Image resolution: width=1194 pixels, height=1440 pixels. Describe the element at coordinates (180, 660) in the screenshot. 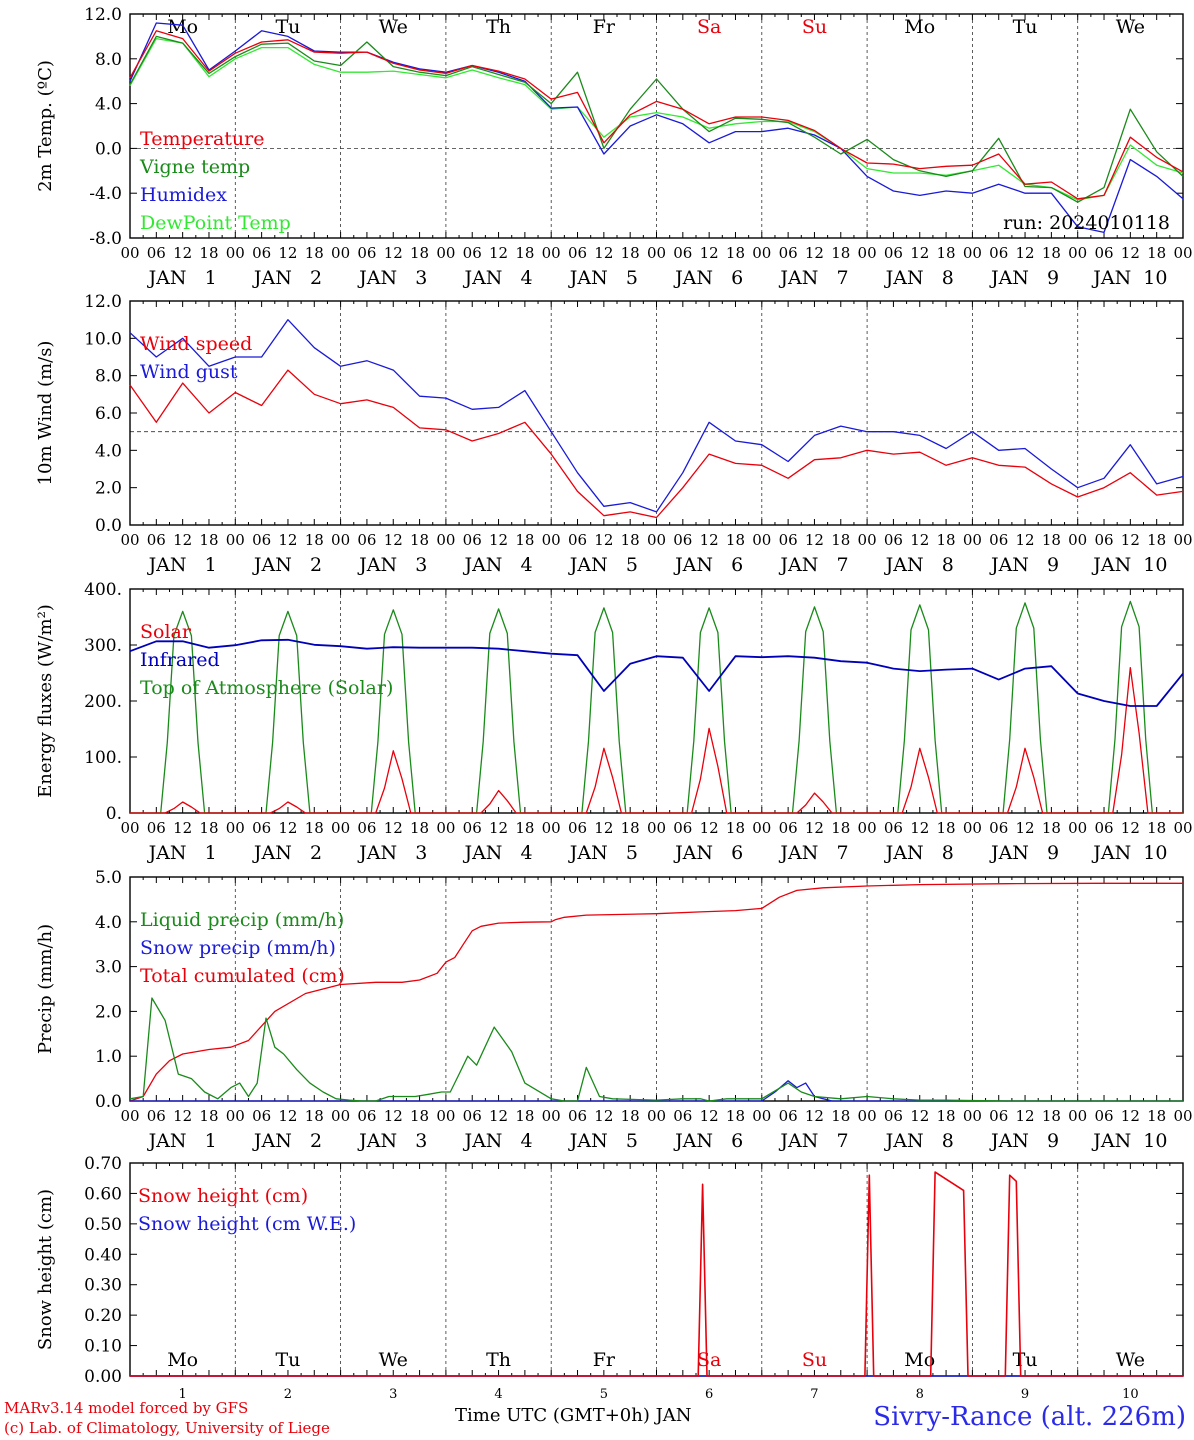

I see `legend-entry: Infrared` at that location.